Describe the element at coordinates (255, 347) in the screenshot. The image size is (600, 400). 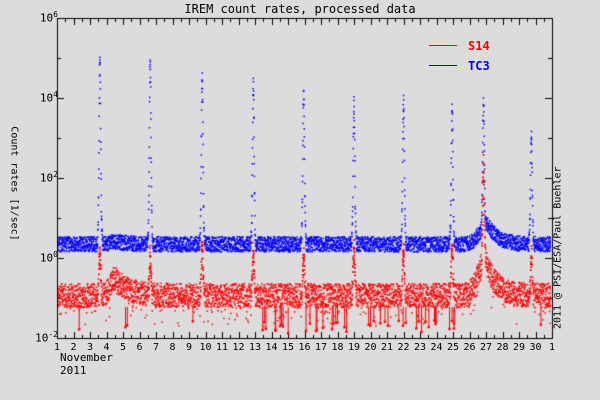
I see `x-tick-label: 13` at that location.